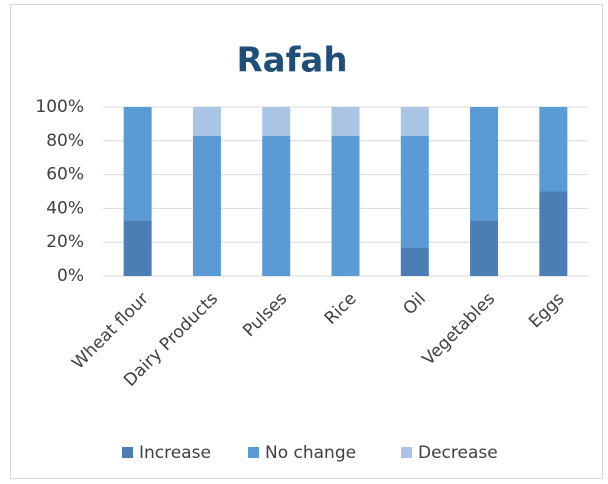 This screenshot has height=484, width=608. Describe the element at coordinates (70, 276) in the screenshot. I see `y-tick-label: 0%` at that location.